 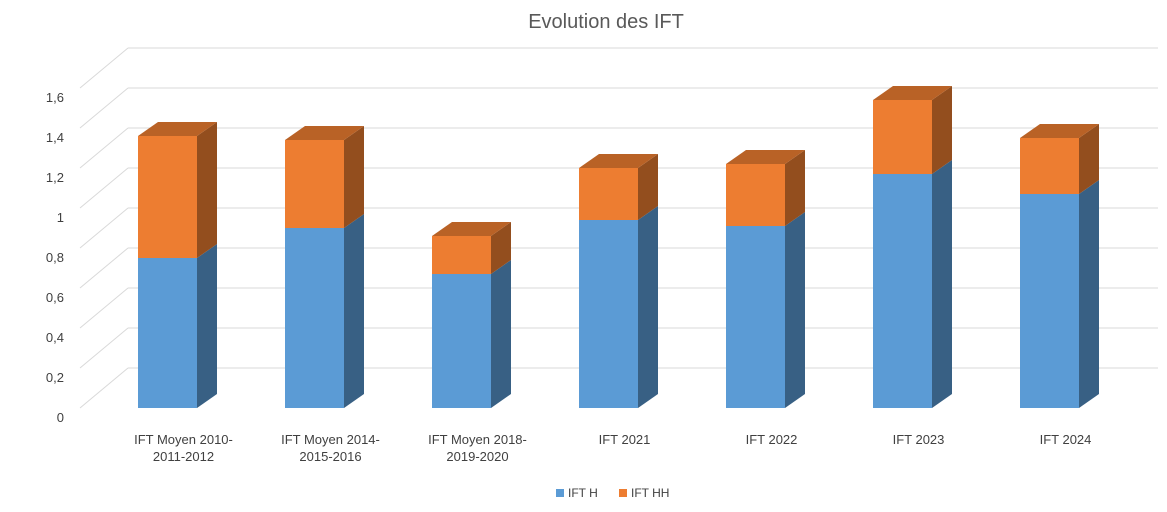 I want to click on x-category-label: IFT 2022, so click(x=772, y=439).